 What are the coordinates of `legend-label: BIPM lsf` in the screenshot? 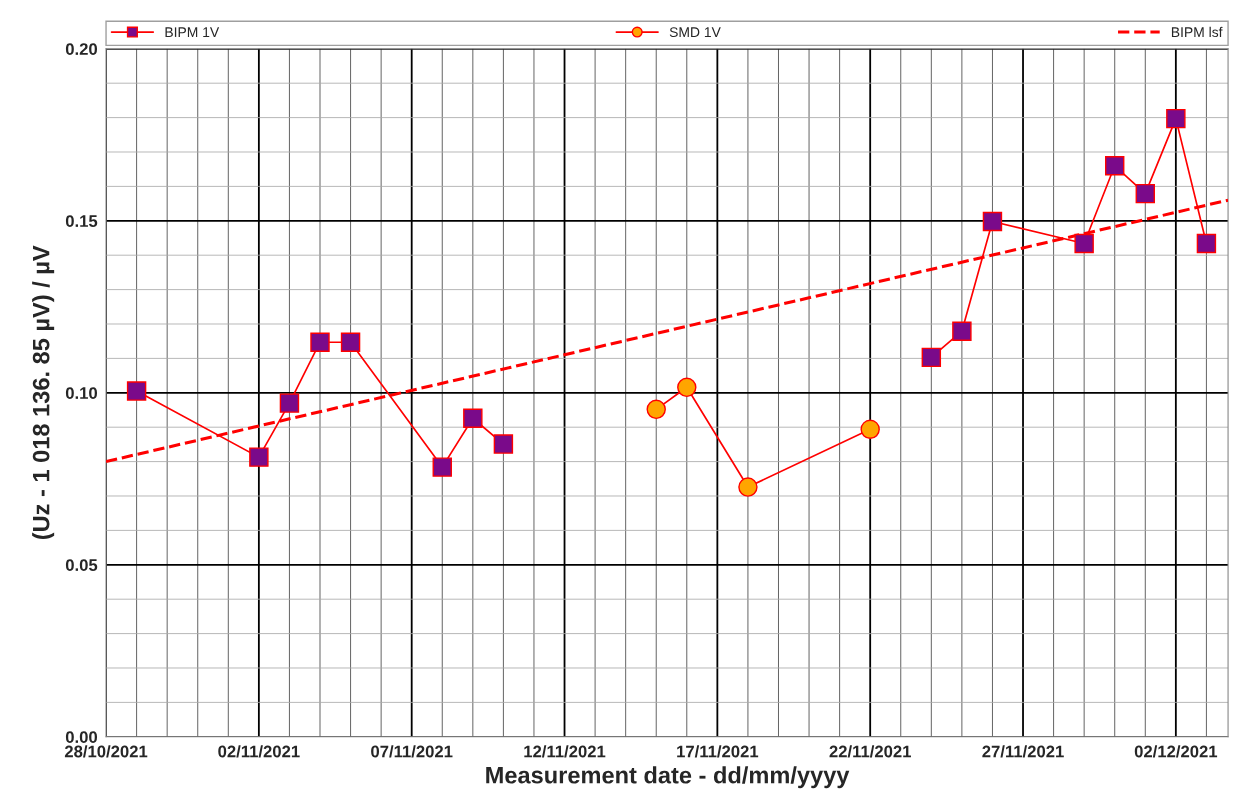 It's located at (1197, 32).